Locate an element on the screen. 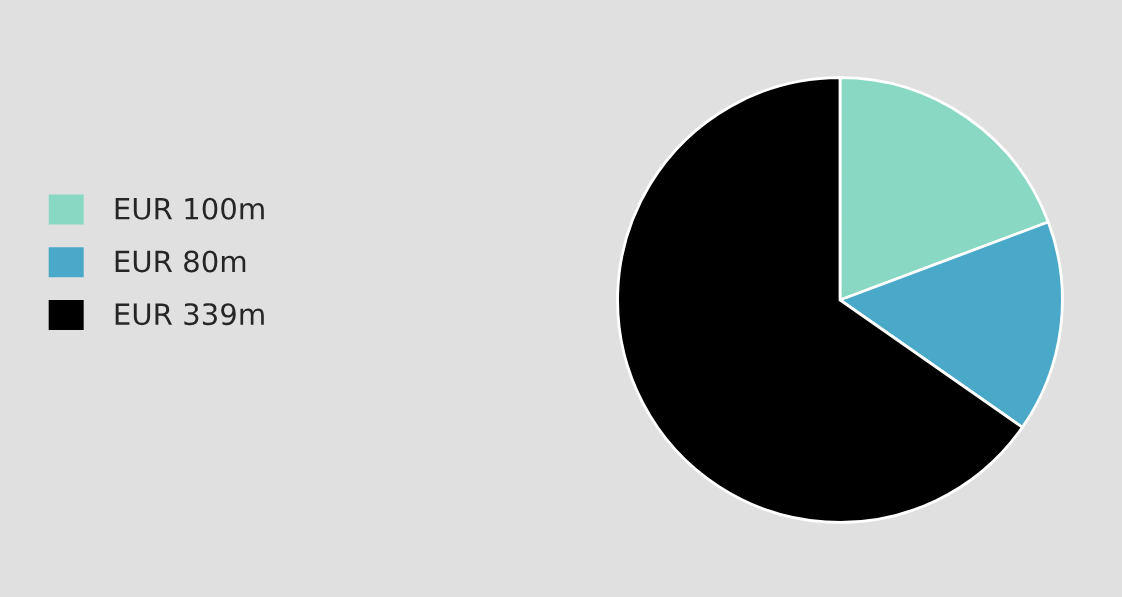 The width and height of the screenshot is (1122, 597). legend-label: EUR 100m is located at coordinates (189, 208).